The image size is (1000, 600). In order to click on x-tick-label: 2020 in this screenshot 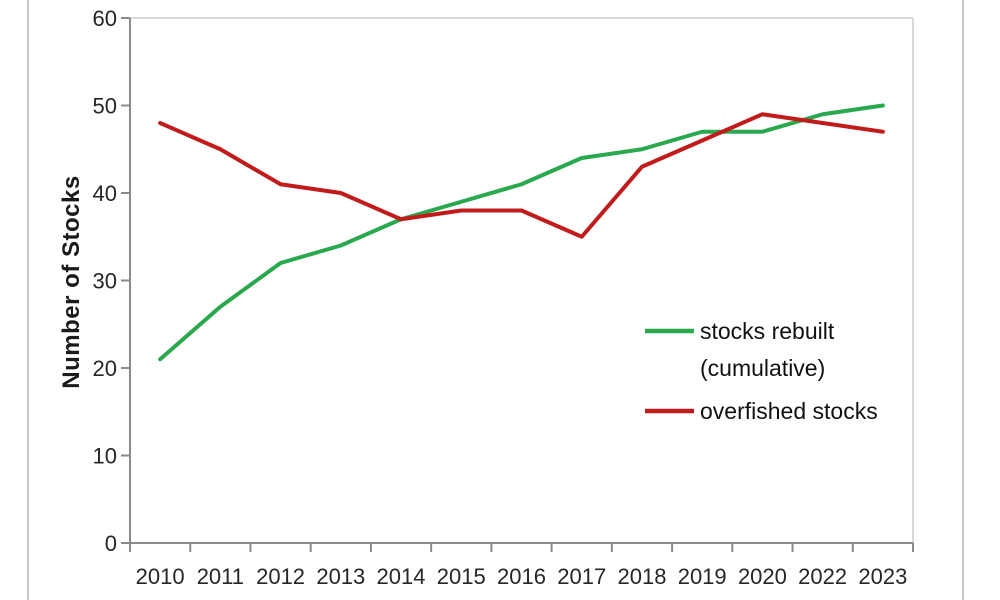, I will do `click(762, 576)`.